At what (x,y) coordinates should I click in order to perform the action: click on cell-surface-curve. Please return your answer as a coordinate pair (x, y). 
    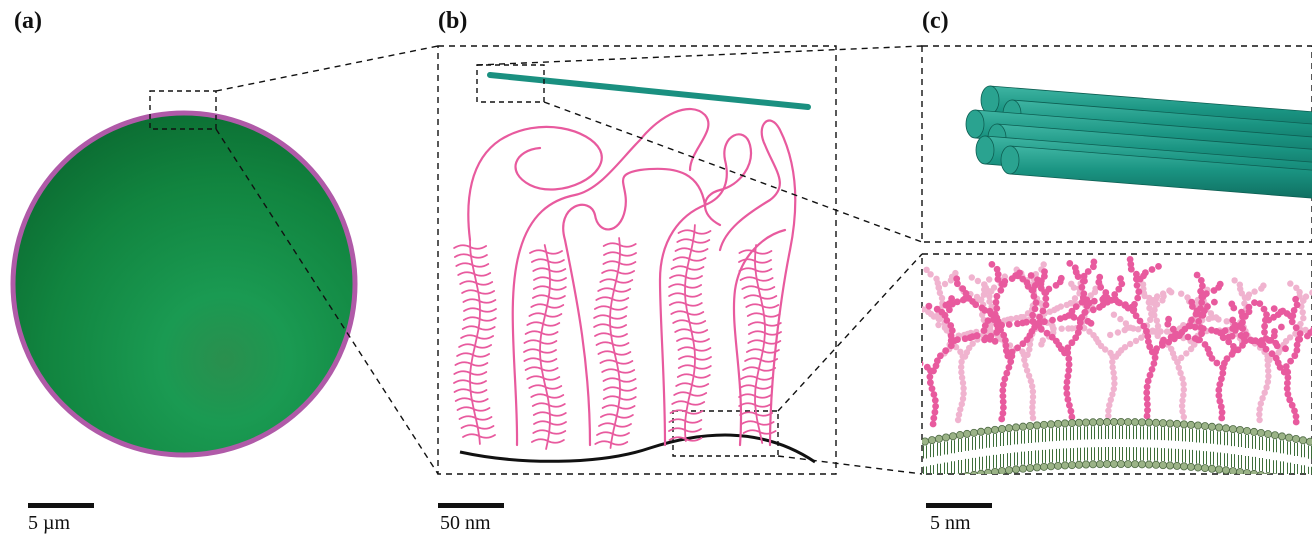
    Looking at the image, I should click on (637, 448).